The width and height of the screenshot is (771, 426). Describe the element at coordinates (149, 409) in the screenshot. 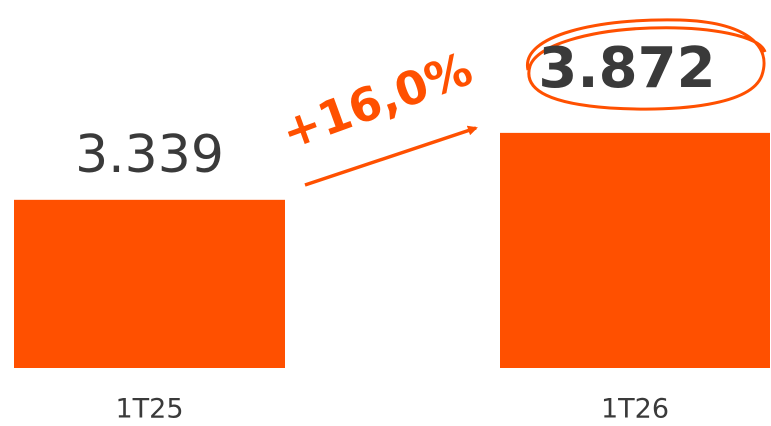

I see `x-tick-label: 1T25` at that location.